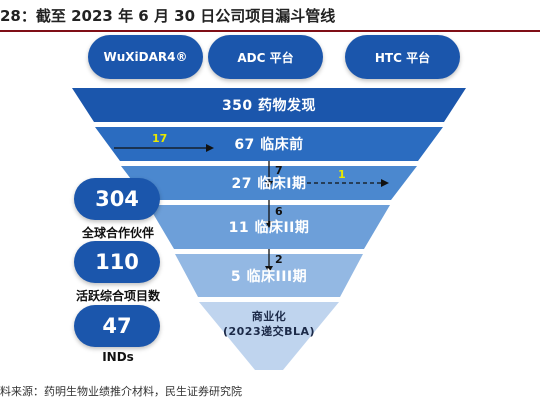 The image size is (540, 401). Describe the element at coordinates (117, 199) in the screenshot. I see `stat-partners-value: 304` at that location.